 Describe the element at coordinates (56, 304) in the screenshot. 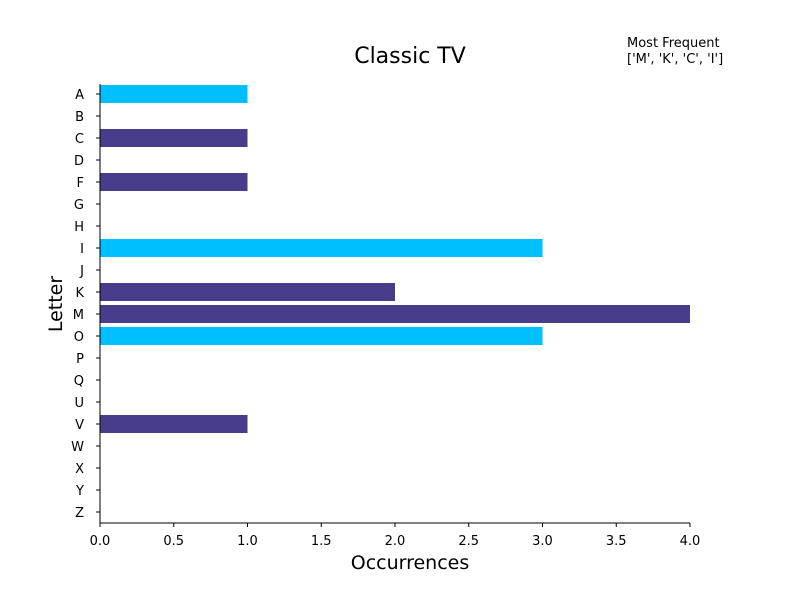

I see `y-axis-label: Letter` at that location.